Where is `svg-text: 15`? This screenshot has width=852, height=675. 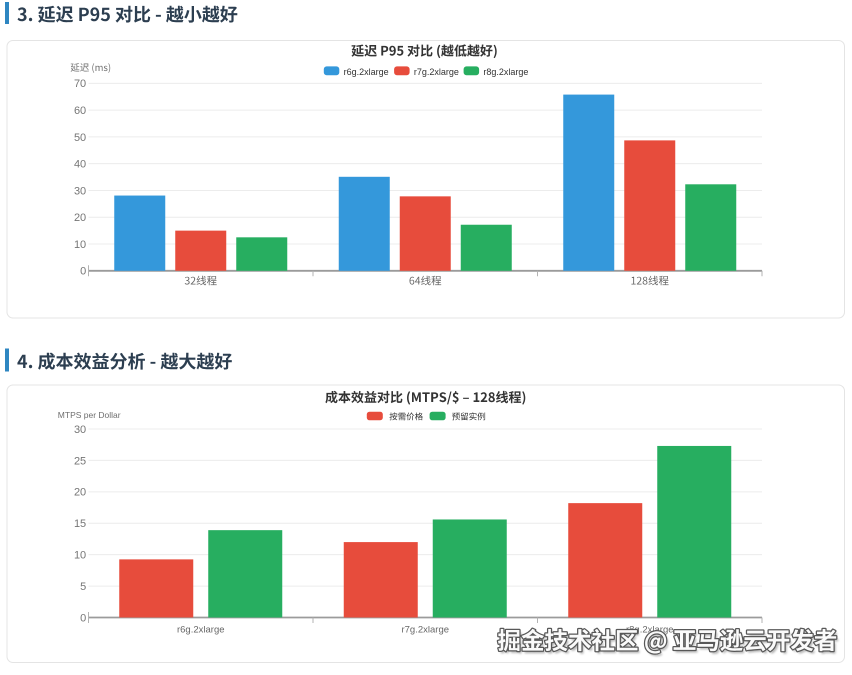 svg-text: 15 is located at coordinates (80, 524).